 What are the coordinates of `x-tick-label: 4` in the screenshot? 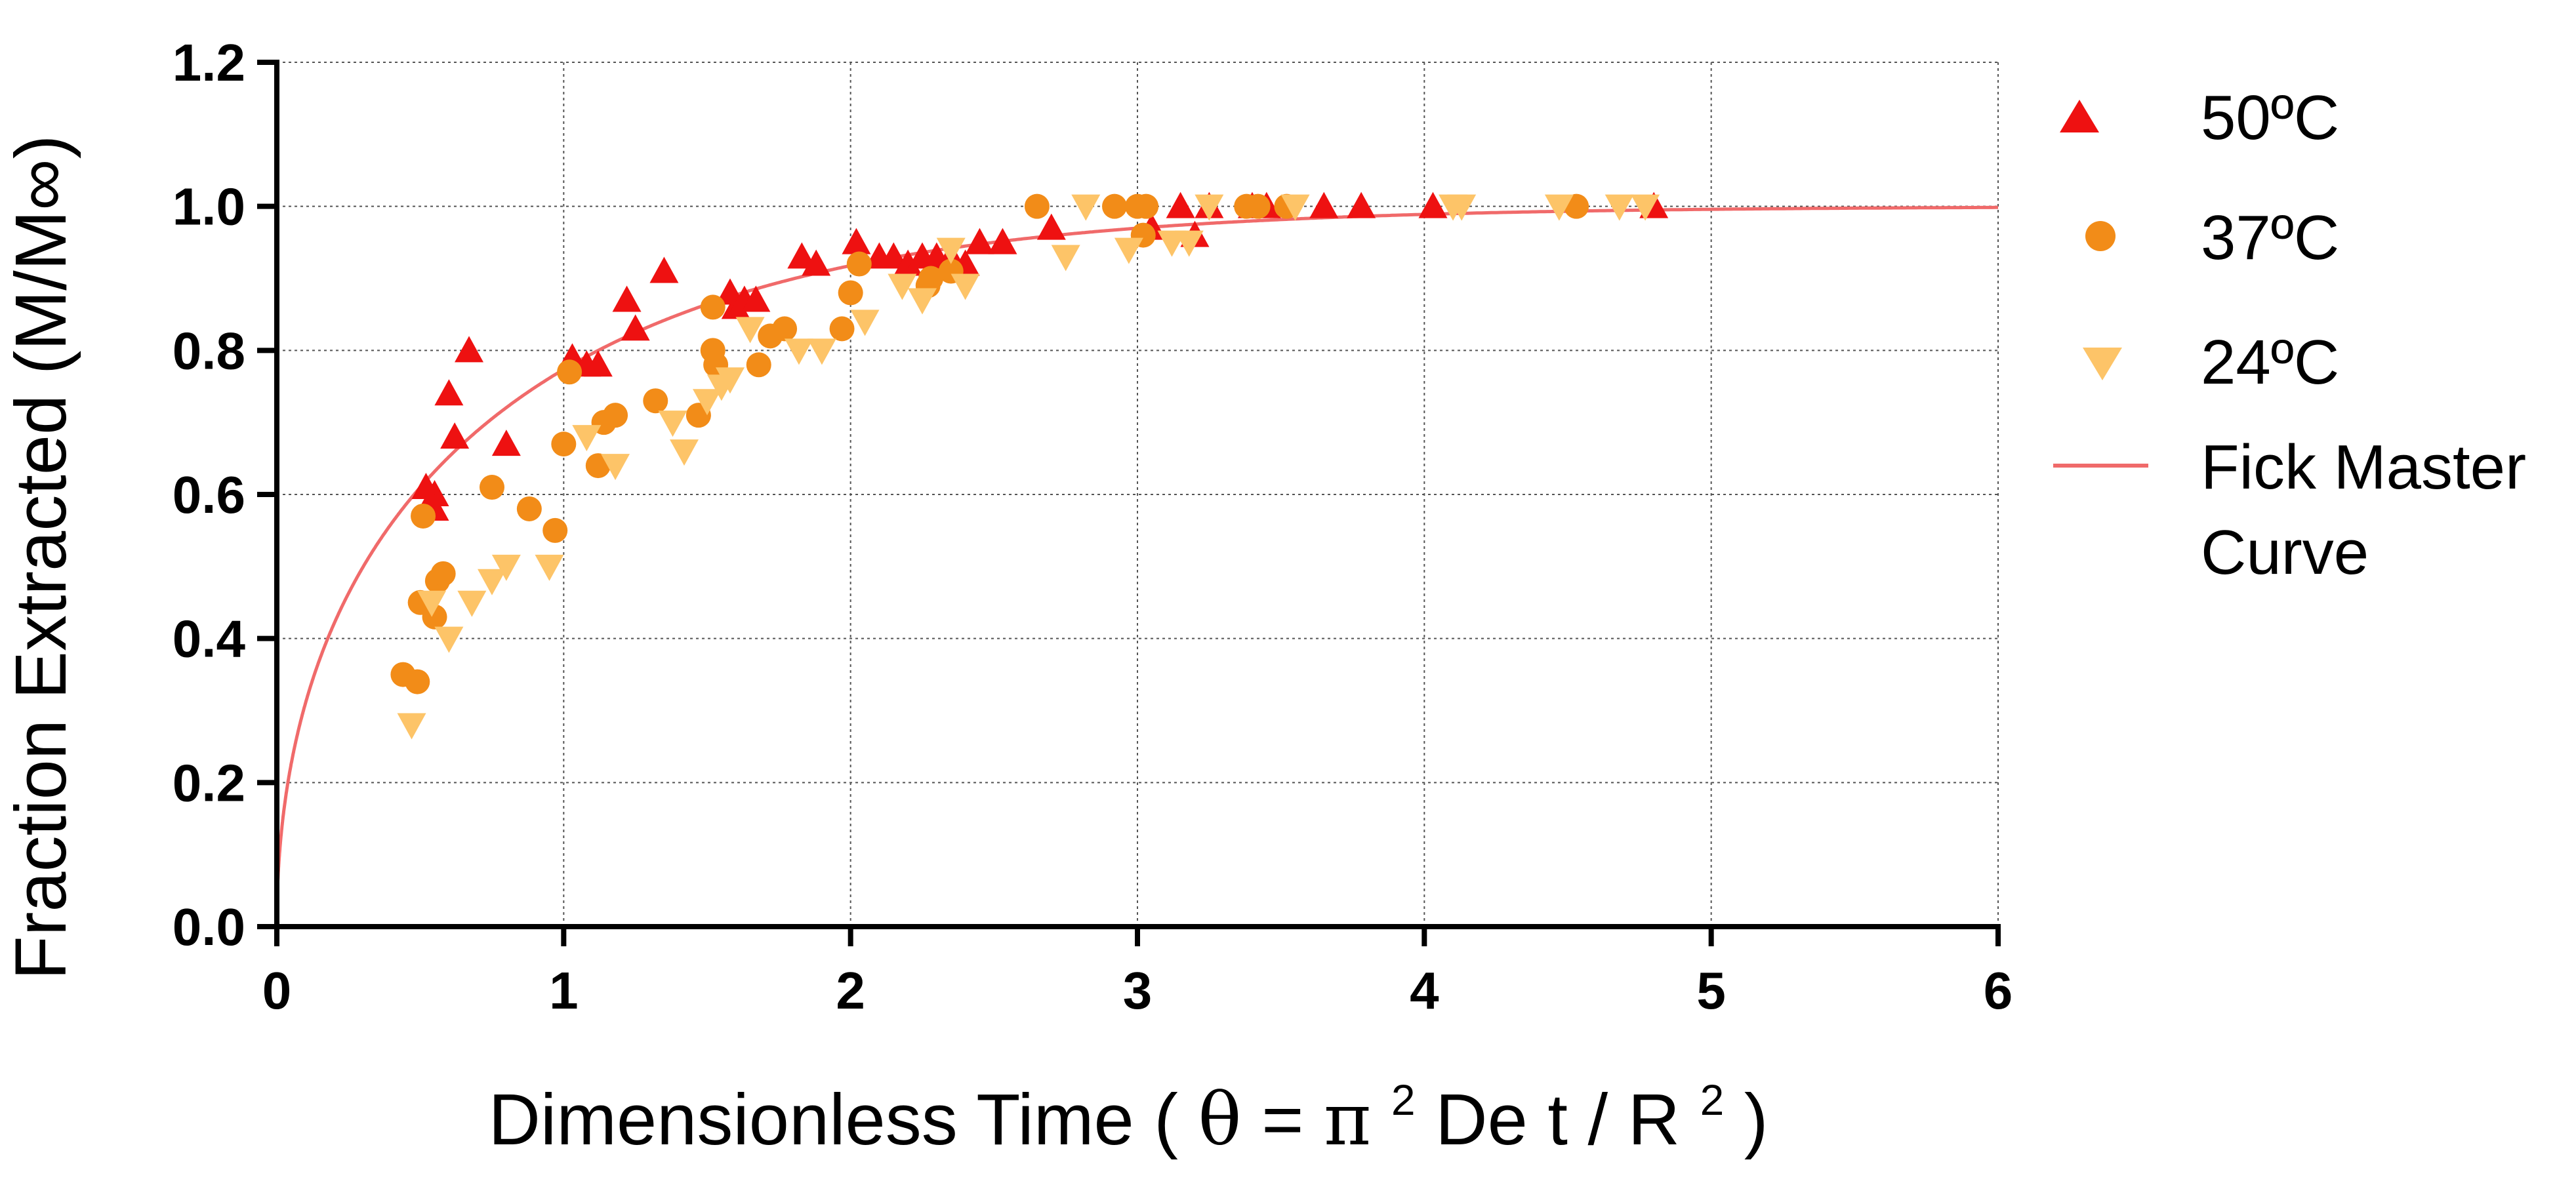 It's located at (1424, 990).